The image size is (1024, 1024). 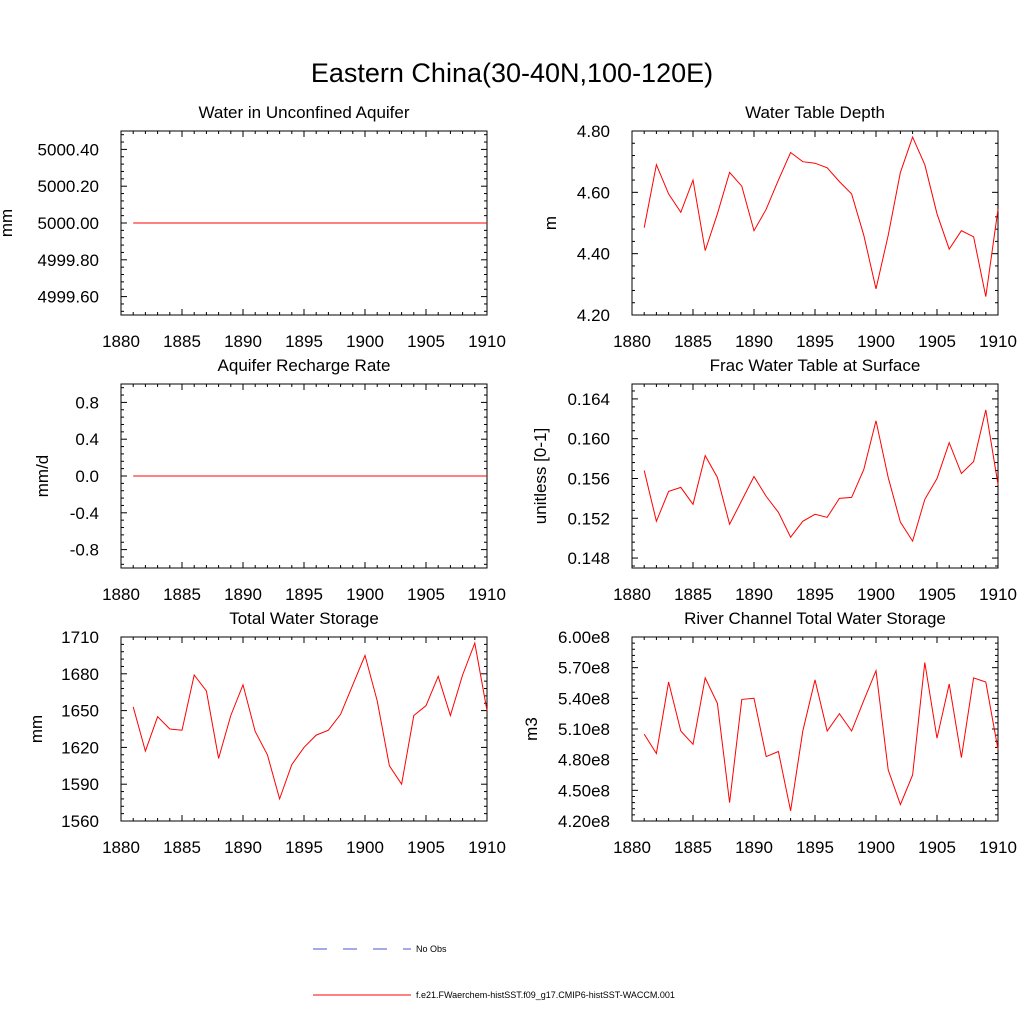 What do you see at coordinates (512, 73) in the screenshot?
I see `figure-title: Eastern China(30-40N,100-120E)` at bounding box center [512, 73].